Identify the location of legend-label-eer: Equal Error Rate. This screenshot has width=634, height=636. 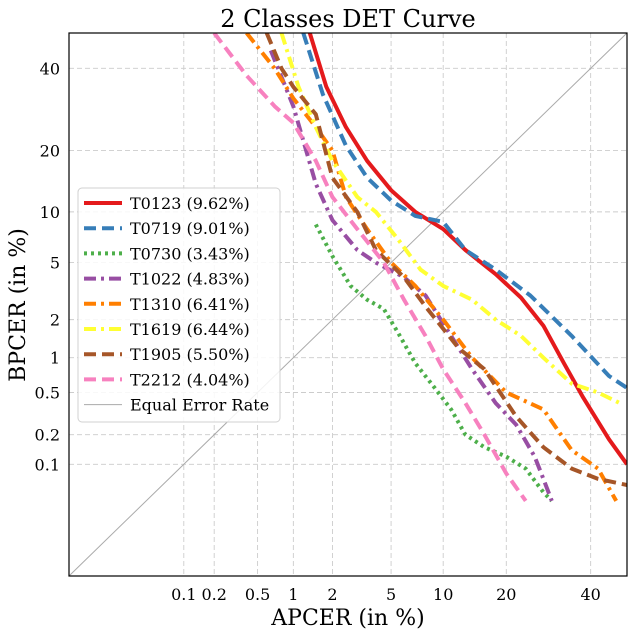
(199, 405).